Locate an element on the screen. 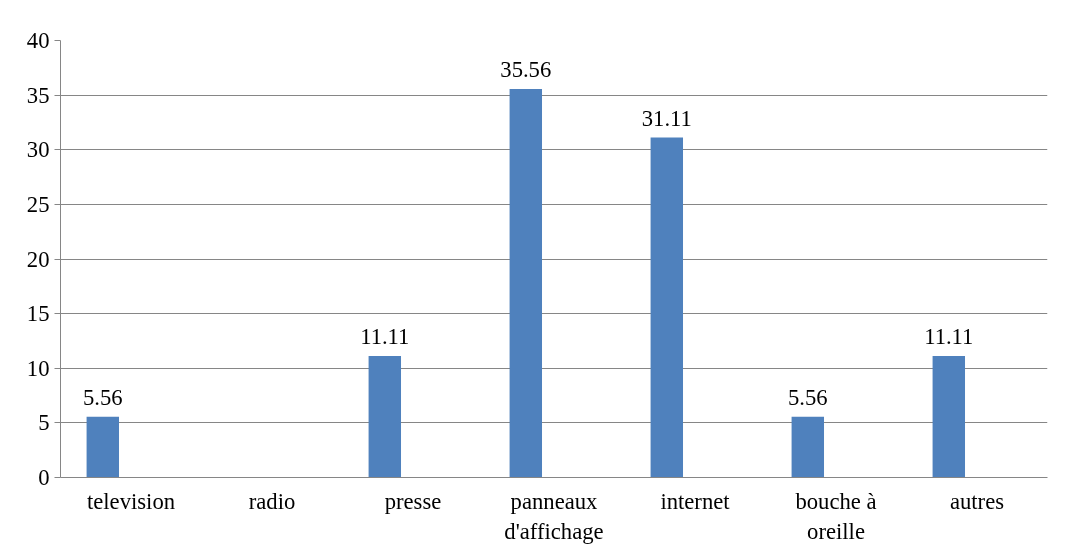 This screenshot has height=550, width=1069. y-tick-label: 40 is located at coordinates (38, 40).